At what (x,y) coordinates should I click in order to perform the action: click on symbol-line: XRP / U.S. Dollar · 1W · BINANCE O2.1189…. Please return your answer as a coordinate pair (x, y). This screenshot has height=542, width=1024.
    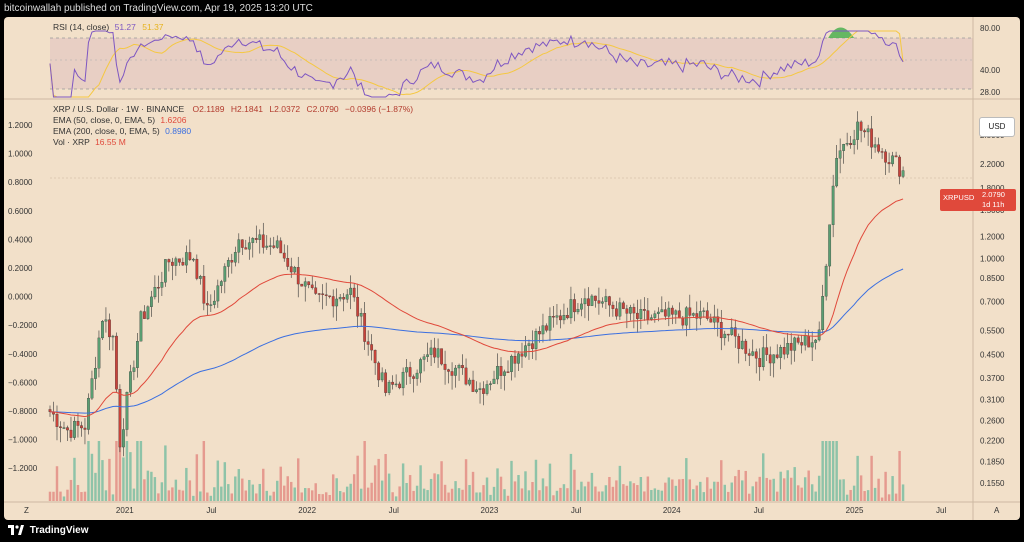
    Looking at the image, I should click on (233, 109).